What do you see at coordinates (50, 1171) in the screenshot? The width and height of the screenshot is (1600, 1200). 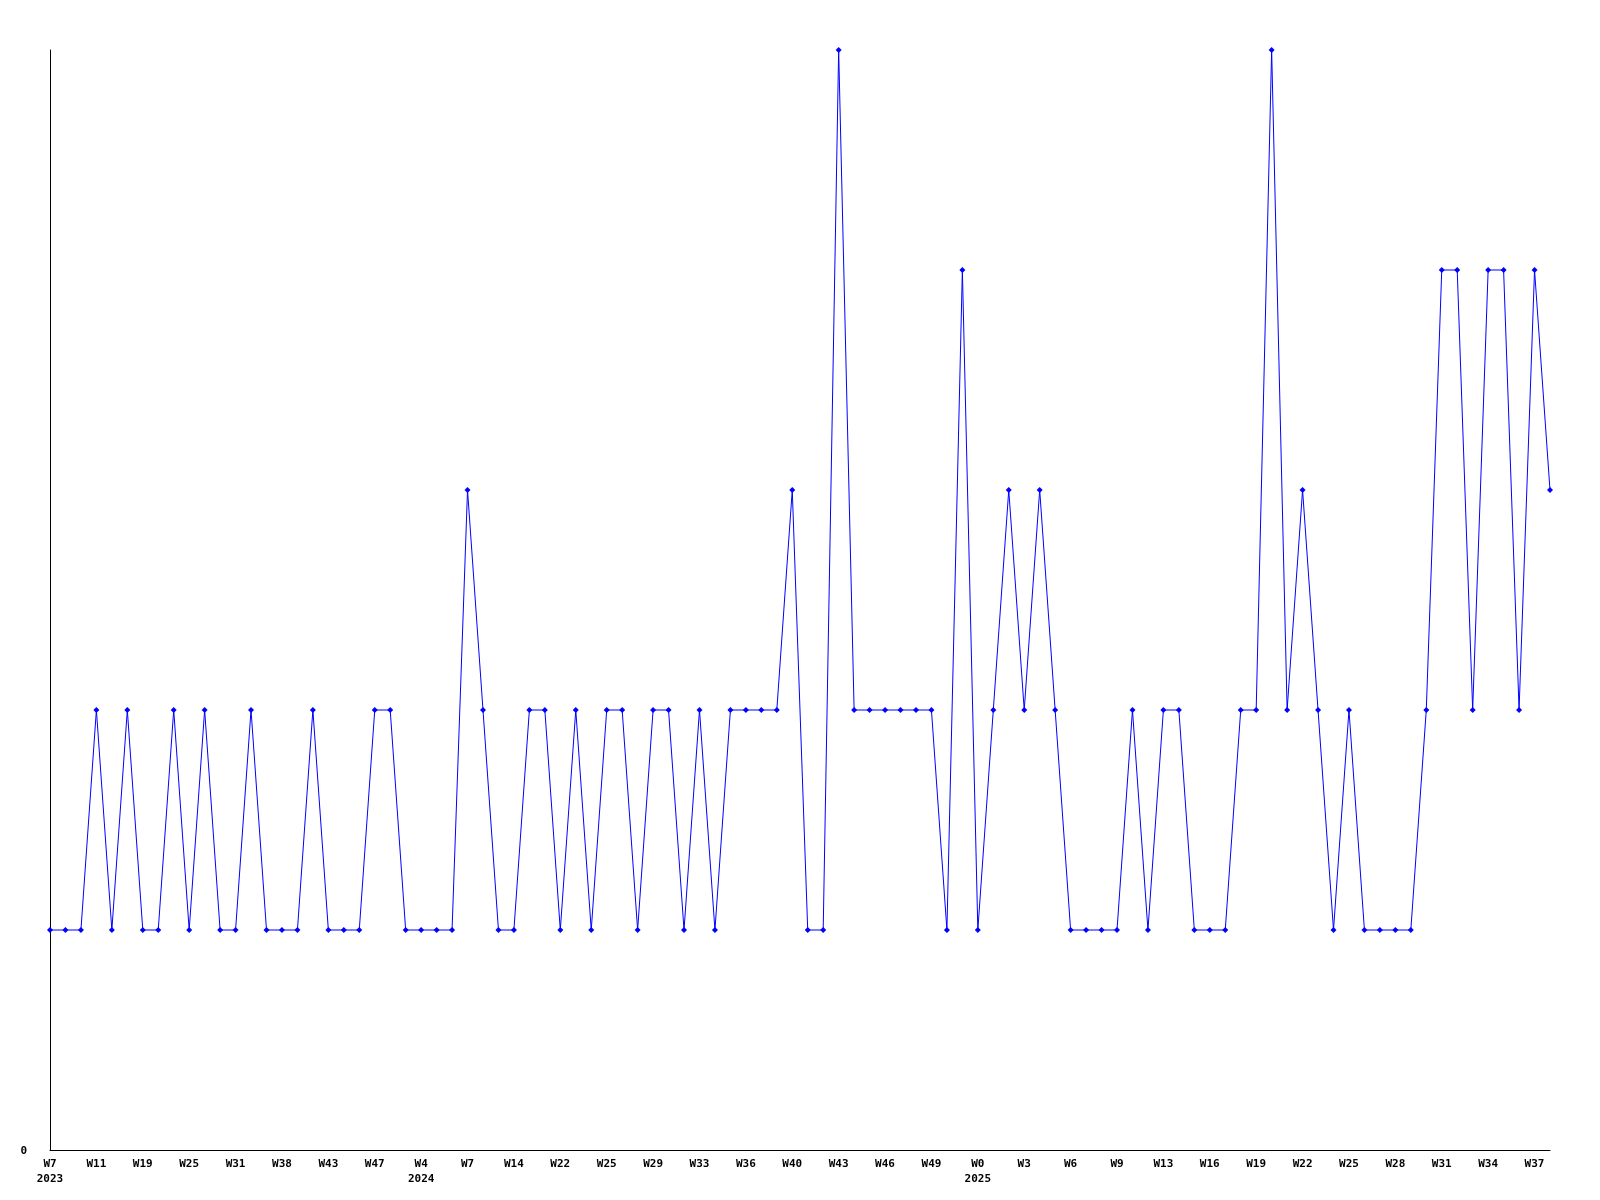 I see `x-tick-label: W7 2023` at bounding box center [50, 1171].